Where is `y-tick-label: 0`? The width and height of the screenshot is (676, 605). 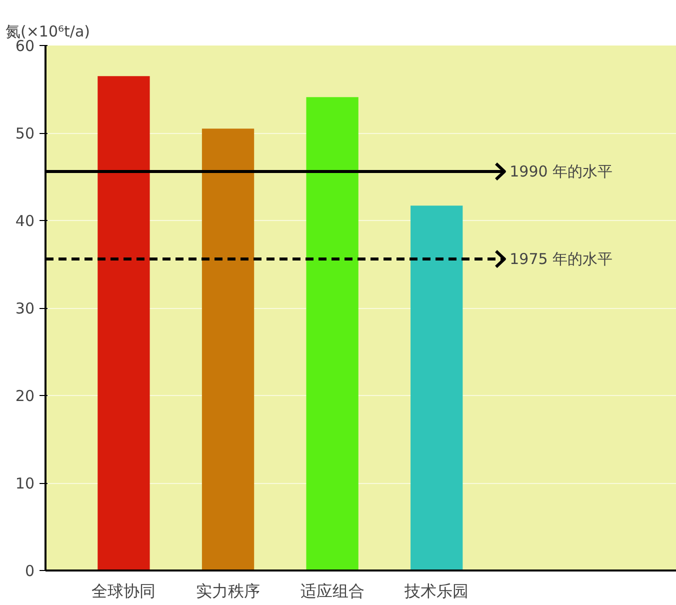 y-tick-label: 0 is located at coordinates (29, 571).